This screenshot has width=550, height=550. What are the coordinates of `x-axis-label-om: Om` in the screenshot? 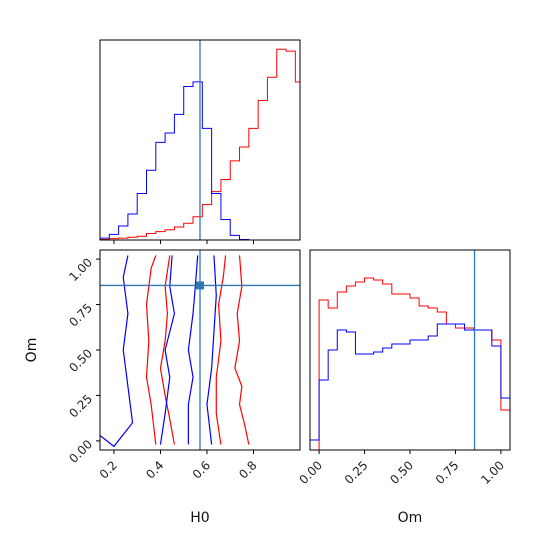 It's located at (410, 518).